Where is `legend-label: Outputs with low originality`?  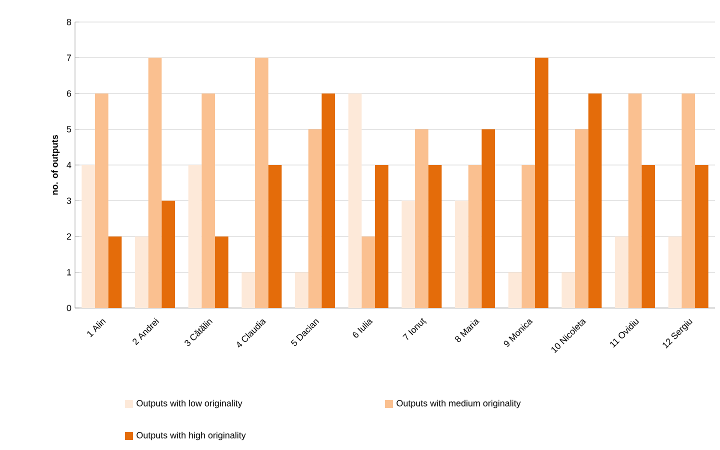
legend-label: Outputs with low originality is located at coordinates (189, 404).